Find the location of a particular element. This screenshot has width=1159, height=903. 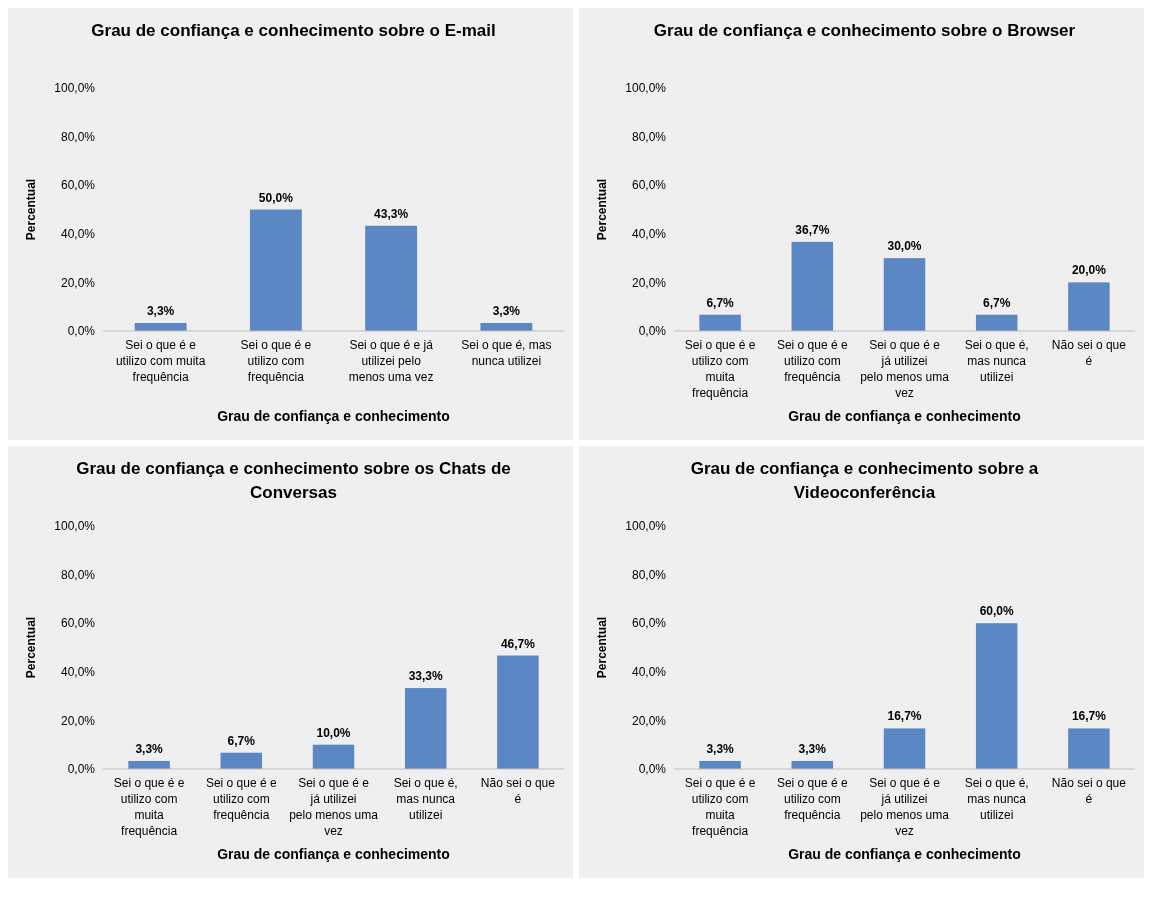

data-label: 36,7% is located at coordinates (812, 229).